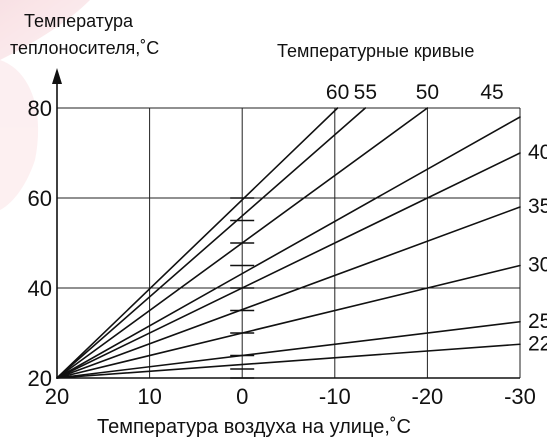 This screenshot has height=440, width=547. I want to click on series-label-22: 22, so click(537, 343).